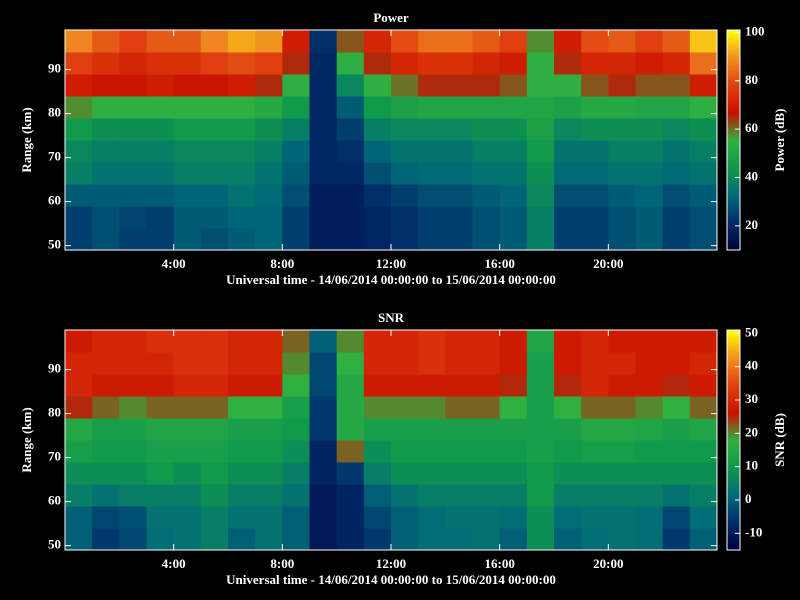 The image size is (800, 600). What do you see at coordinates (748, 498) in the screenshot?
I see `colorbar-tick-label: 0` at bounding box center [748, 498].